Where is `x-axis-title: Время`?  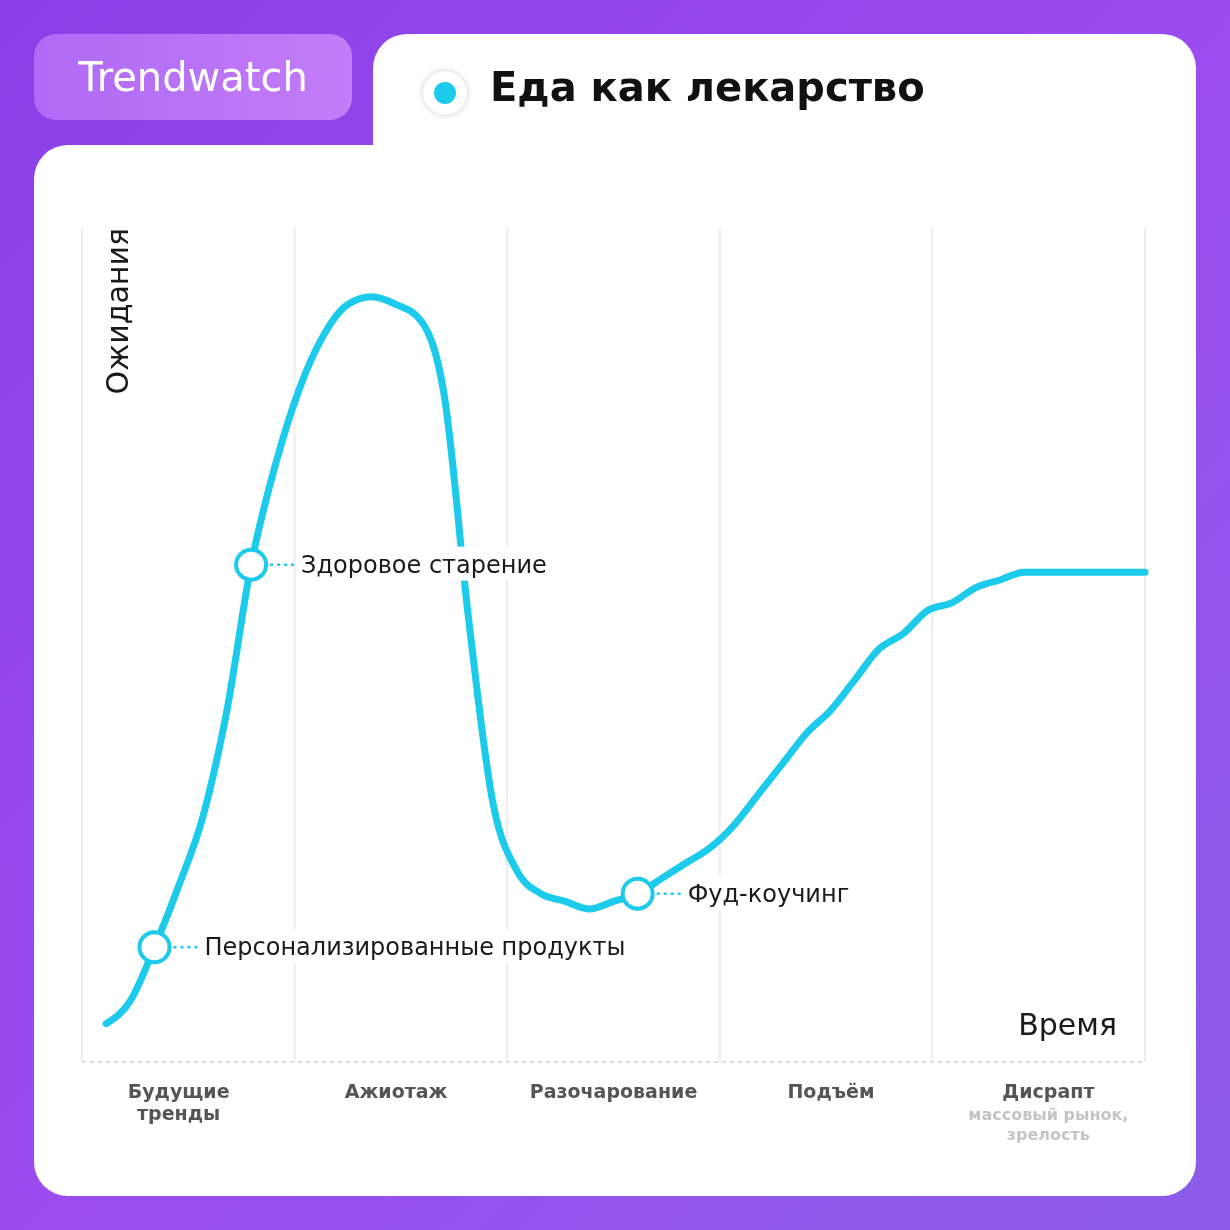 x-axis-title: Время is located at coordinates (1067, 1024).